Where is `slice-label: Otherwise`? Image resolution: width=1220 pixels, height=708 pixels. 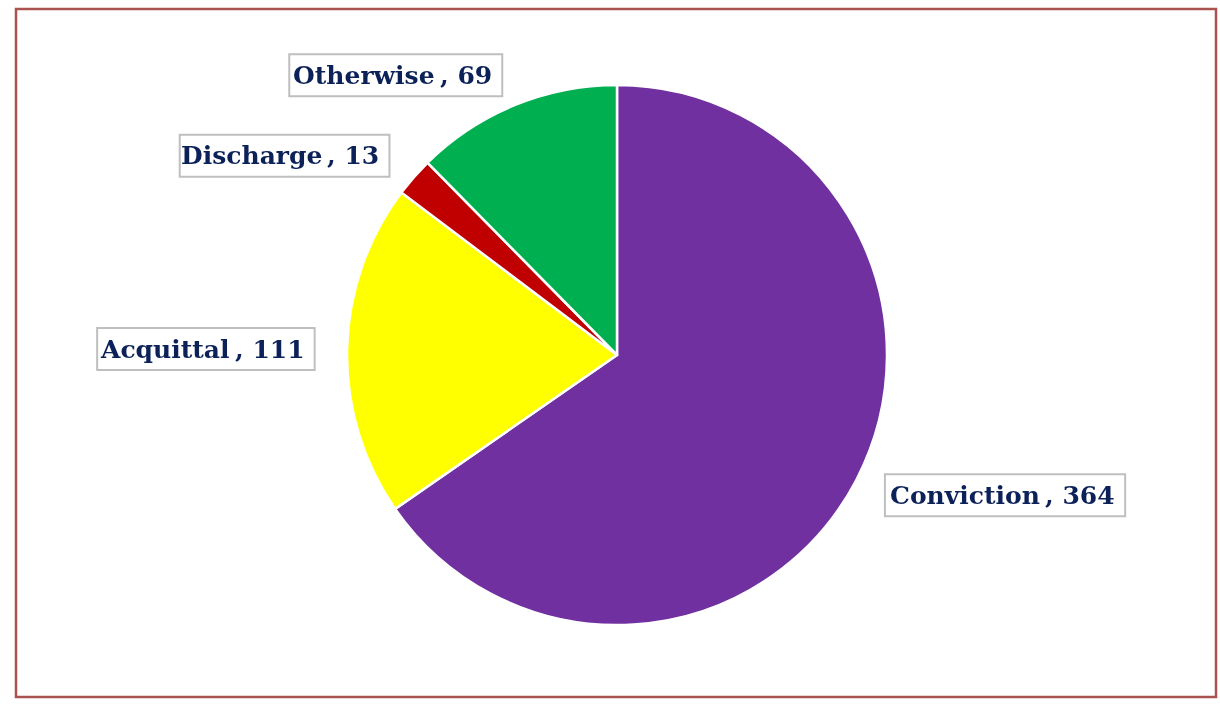 slice-label: Otherwise is located at coordinates (364, 75).